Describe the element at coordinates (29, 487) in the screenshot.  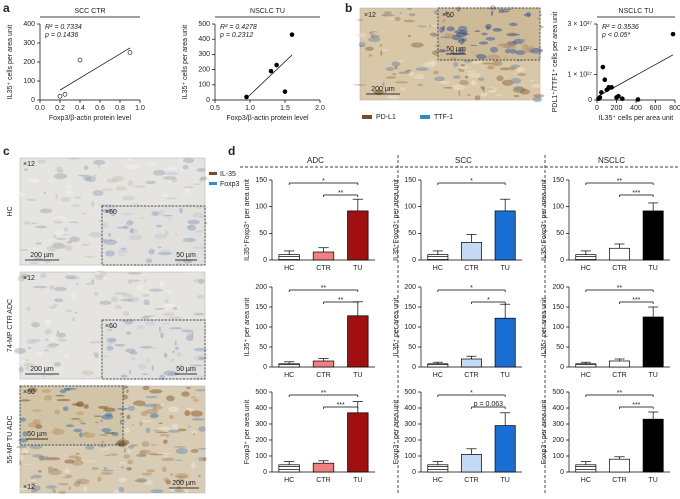
I see `magnification: ×12` at that location.